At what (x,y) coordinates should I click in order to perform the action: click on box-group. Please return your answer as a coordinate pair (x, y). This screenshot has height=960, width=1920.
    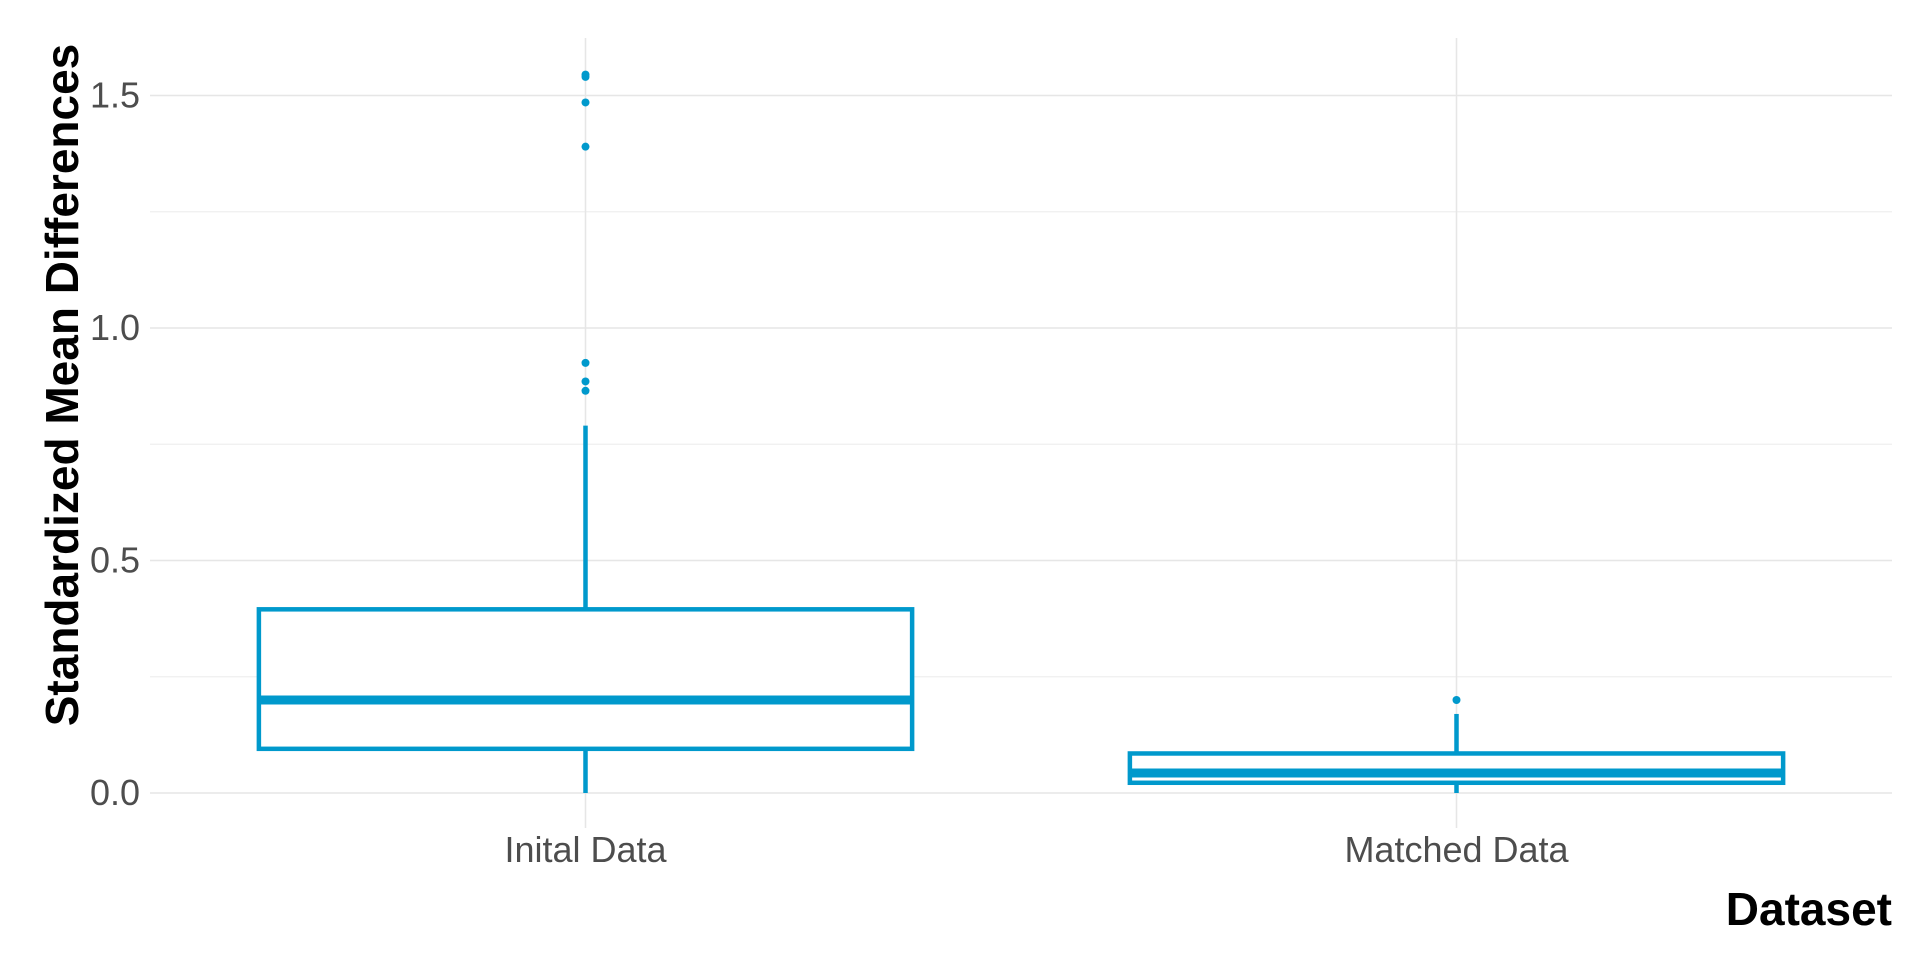
    Looking at the image, I should click on (1456, 744).